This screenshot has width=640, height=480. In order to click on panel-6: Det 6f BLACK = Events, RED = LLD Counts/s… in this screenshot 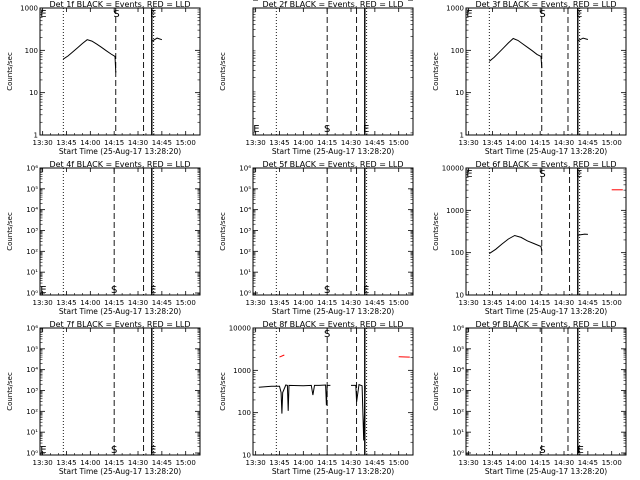, I will do `click(529, 238)`.